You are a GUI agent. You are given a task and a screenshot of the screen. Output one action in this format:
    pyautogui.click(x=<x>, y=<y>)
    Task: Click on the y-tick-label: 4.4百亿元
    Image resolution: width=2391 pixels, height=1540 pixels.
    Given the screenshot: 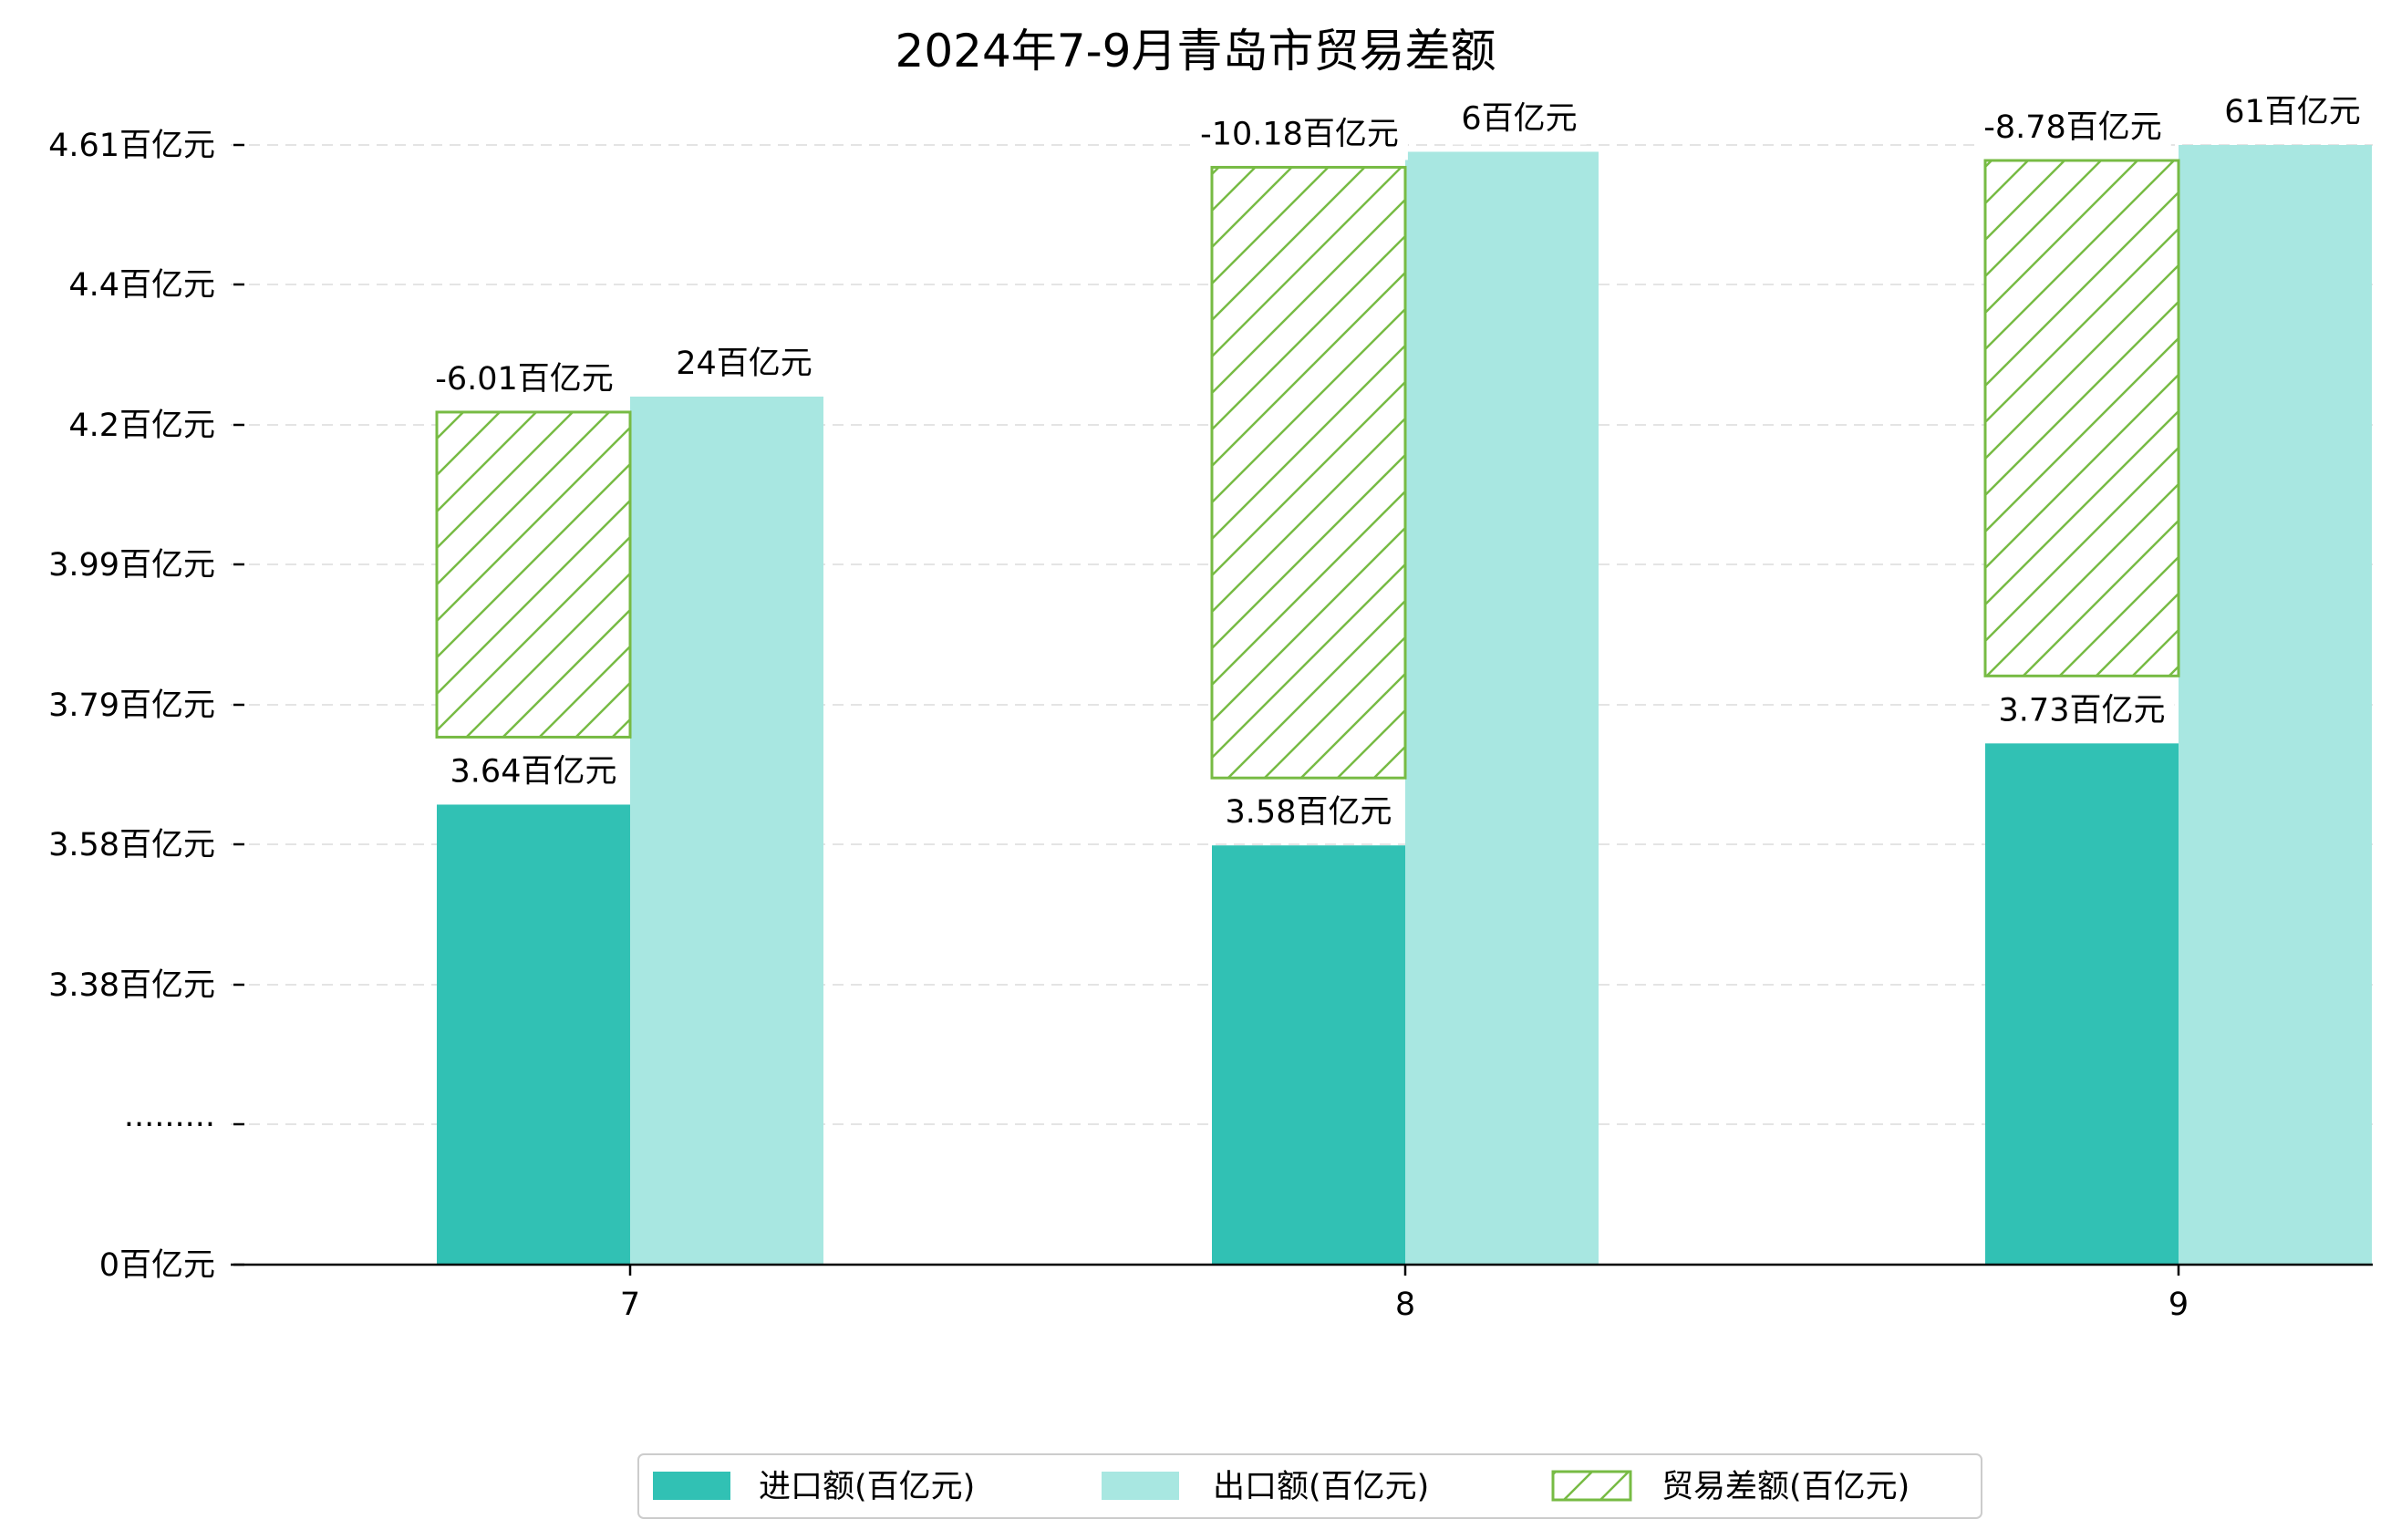 What is the action you would take?
    pyautogui.click(x=142, y=285)
    